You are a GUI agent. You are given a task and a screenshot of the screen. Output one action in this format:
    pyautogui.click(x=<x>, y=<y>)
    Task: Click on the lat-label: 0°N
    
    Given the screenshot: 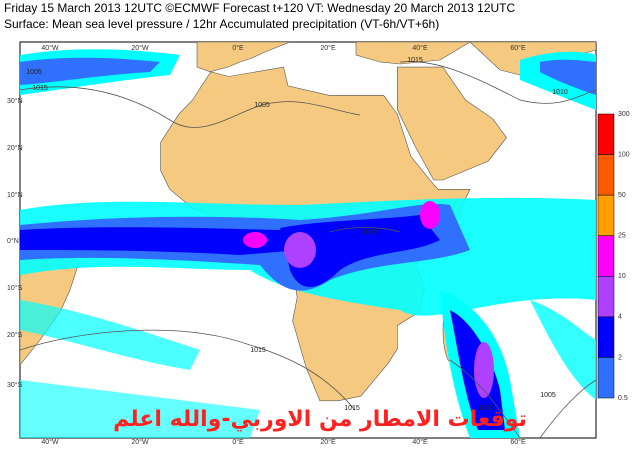 What is the action you would take?
    pyautogui.click(x=13, y=241)
    